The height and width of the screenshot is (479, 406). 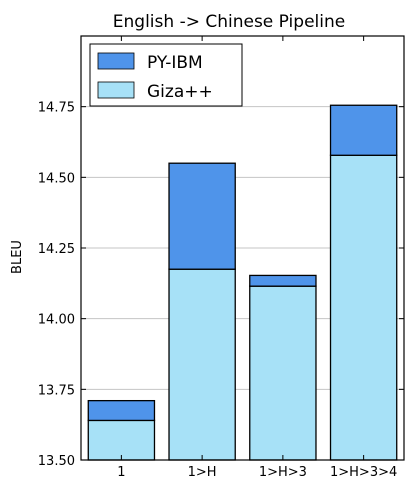 I want to click on y-axis-label: BLEU, so click(x=17, y=257).